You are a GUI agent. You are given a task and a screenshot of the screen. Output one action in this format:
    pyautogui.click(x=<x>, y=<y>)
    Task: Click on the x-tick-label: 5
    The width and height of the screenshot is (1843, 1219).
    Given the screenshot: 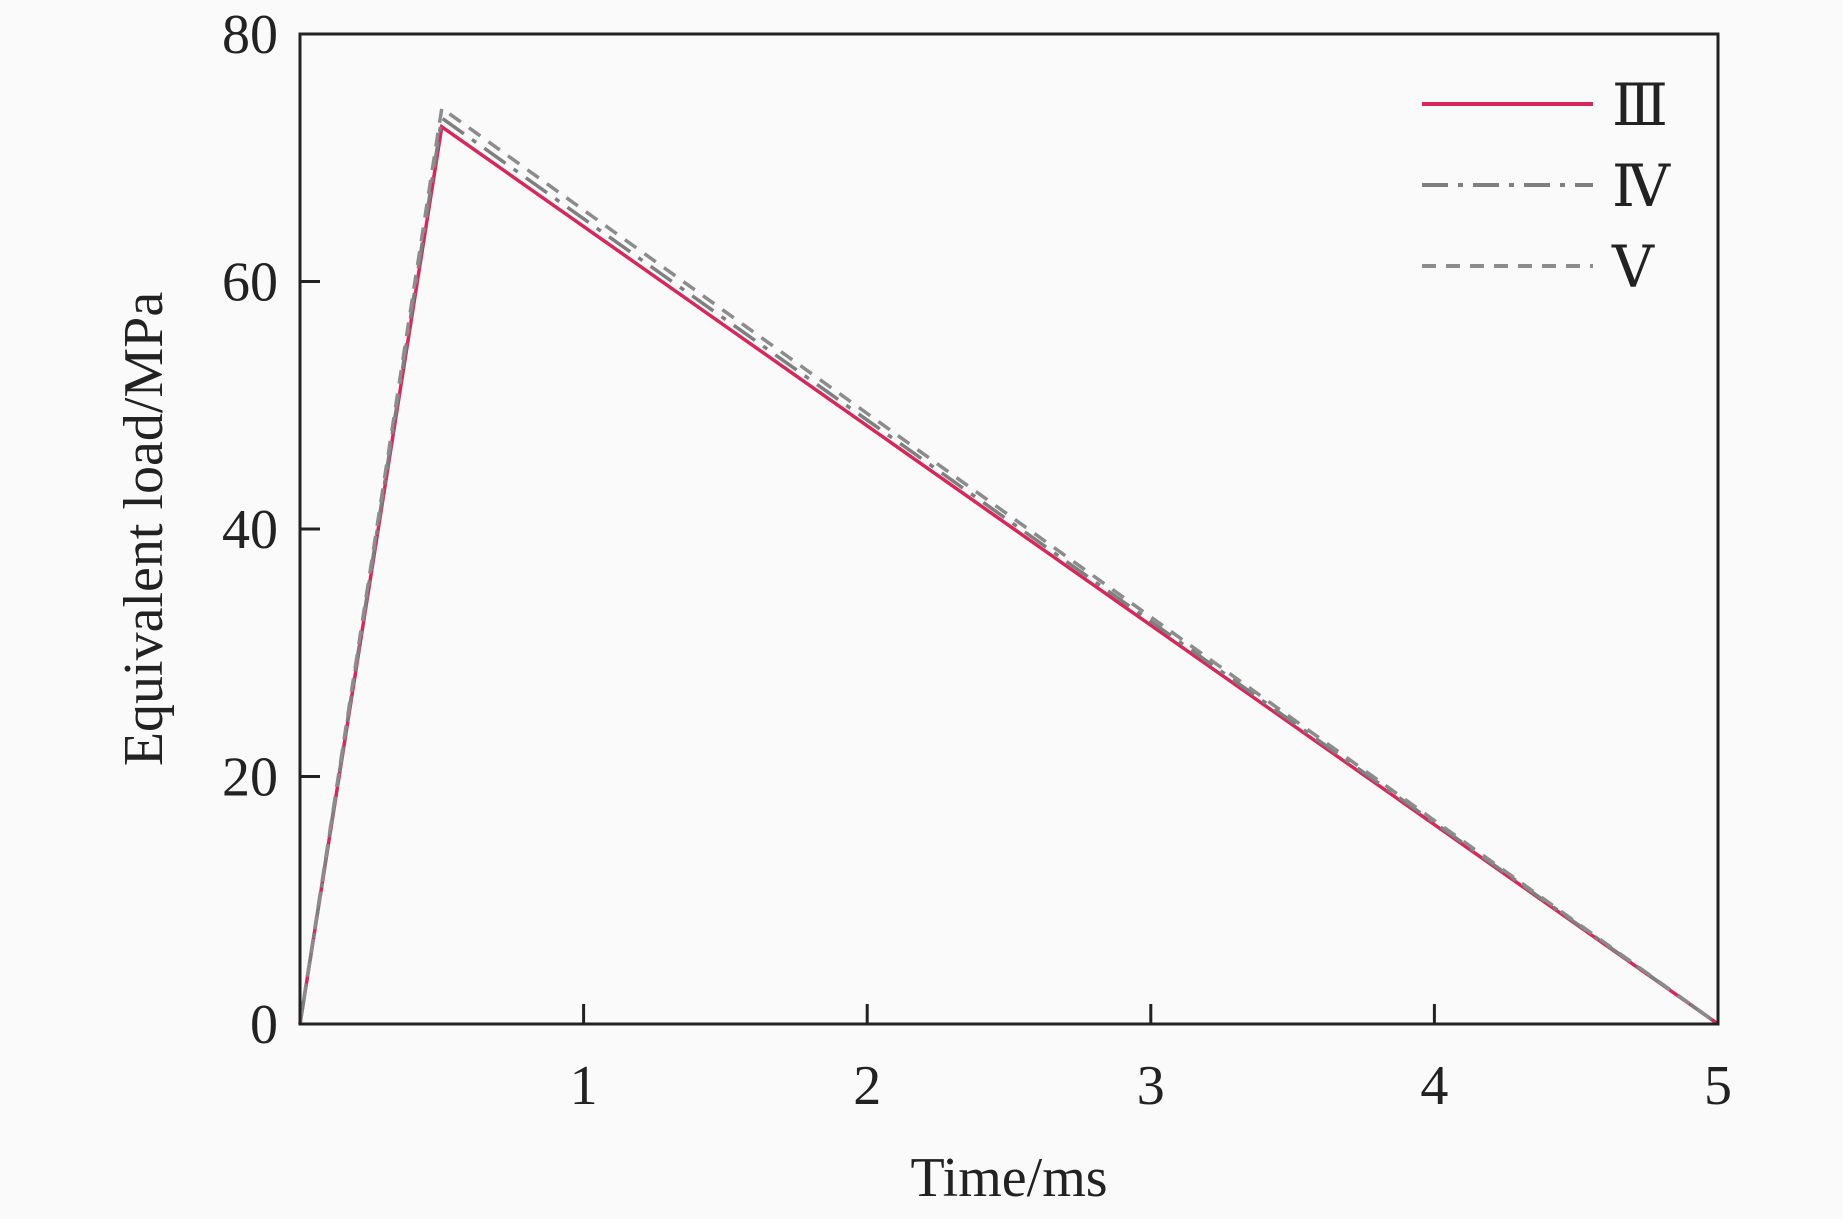 What is the action you would take?
    pyautogui.click(x=1718, y=1086)
    